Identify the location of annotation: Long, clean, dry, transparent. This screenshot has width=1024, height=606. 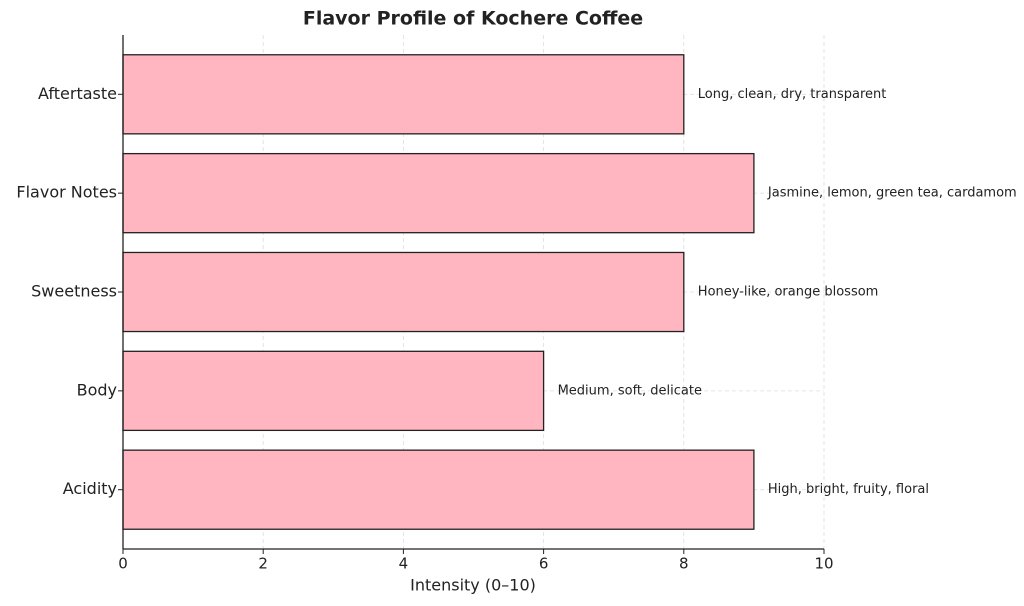
(792, 94).